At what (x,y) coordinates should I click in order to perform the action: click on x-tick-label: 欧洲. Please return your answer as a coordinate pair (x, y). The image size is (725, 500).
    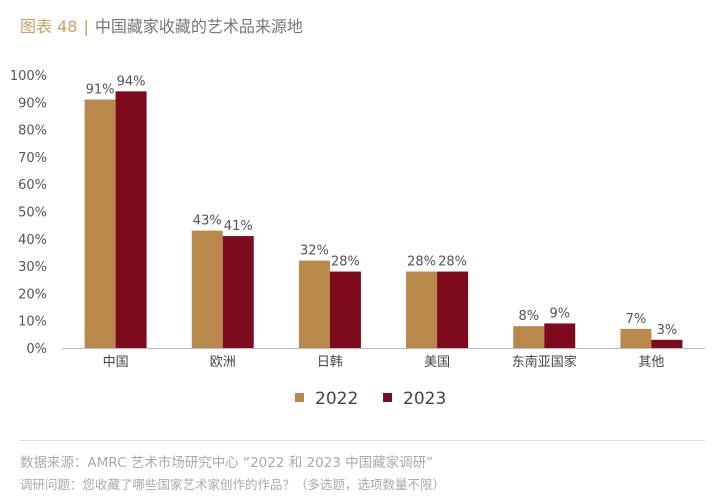
    Looking at the image, I should click on (223, 362).